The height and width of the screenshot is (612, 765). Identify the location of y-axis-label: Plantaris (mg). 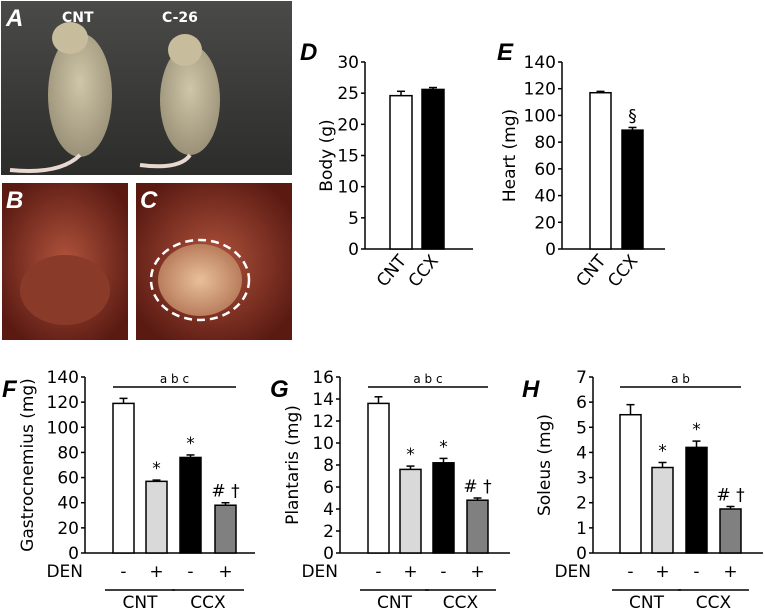
(293, 465).